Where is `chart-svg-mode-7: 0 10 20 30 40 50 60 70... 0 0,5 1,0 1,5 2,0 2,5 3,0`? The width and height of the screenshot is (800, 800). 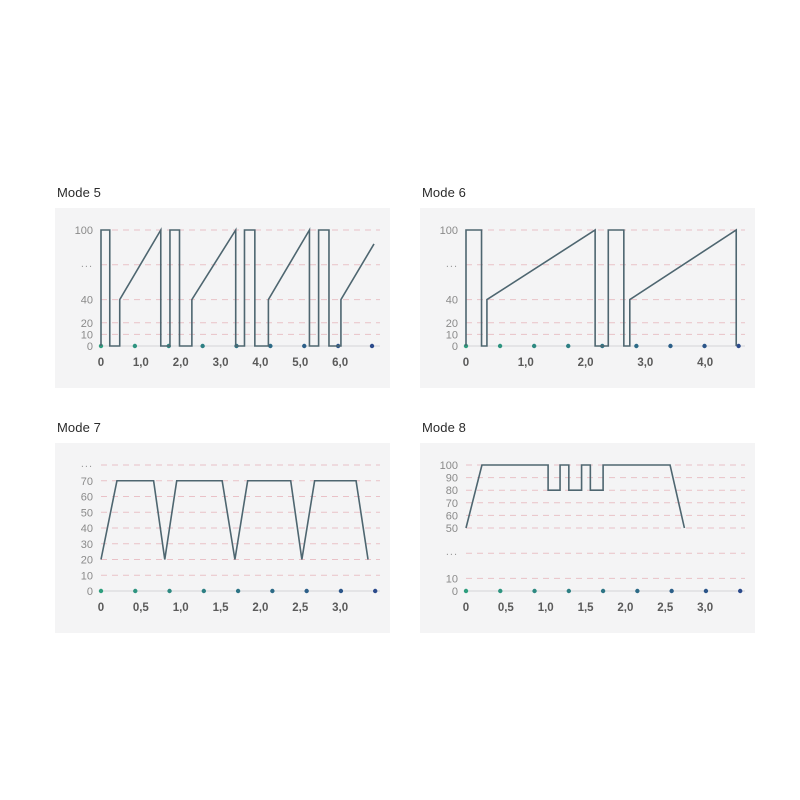
chart-svg-mode-7: 0 10 20 30 40 50 60 70... 0 0,5 1,0 1,5 2,0 2,5 3,0 is located at coordinates (230, 536).